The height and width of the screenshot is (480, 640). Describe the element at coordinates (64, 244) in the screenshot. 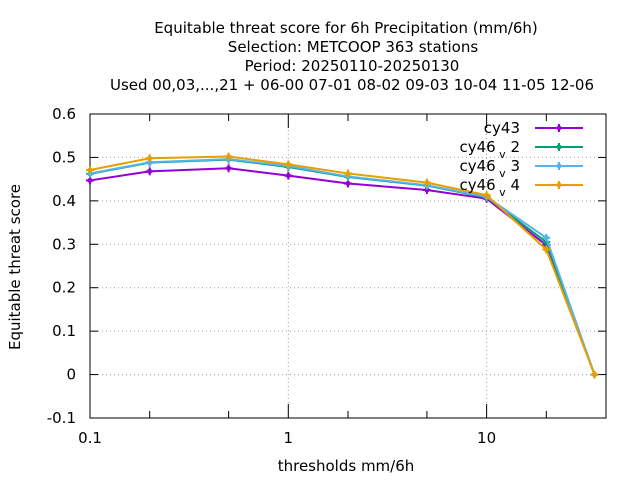

I see `y-tick-label: 0.3` at that location.